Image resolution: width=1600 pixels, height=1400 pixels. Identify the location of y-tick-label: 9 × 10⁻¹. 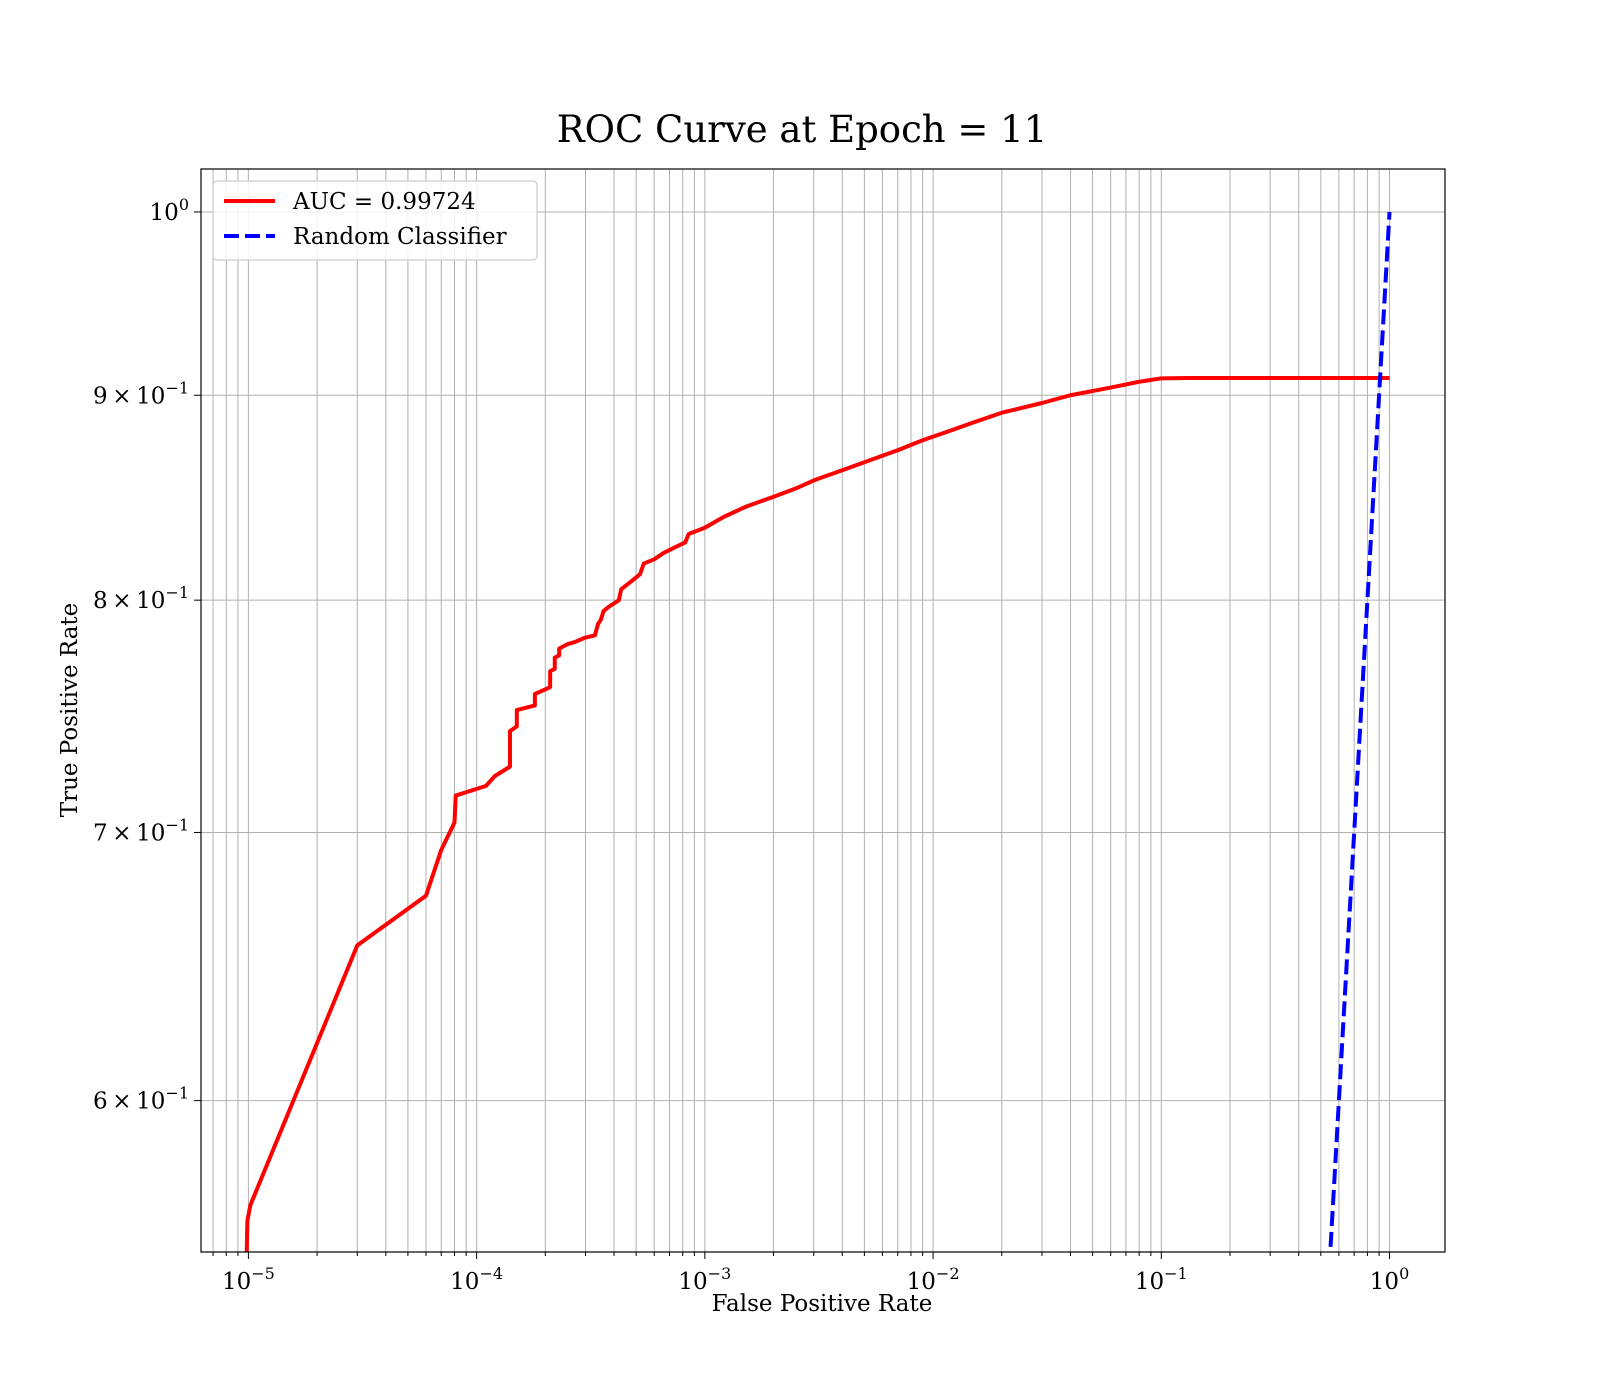
(141, 393).